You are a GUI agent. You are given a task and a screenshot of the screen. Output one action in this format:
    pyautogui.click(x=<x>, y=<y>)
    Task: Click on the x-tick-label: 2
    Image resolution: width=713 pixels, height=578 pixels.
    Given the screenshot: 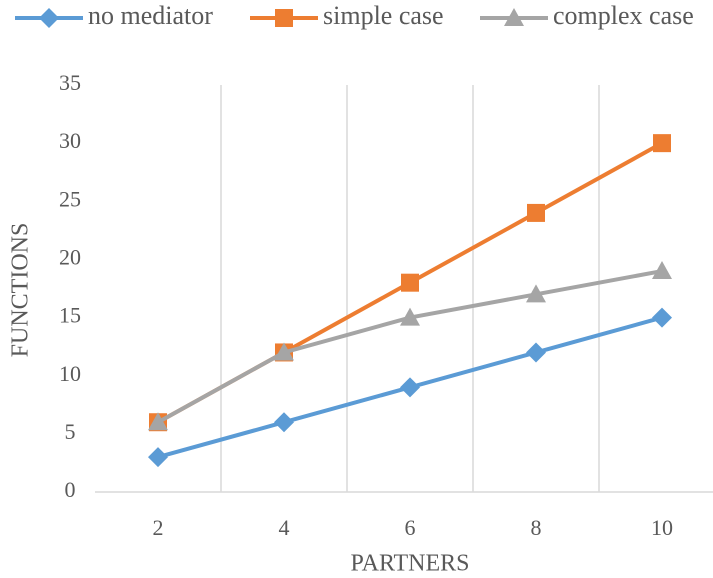 What is the action you would take?
    pyautogui.click(x=158, y=527)
    